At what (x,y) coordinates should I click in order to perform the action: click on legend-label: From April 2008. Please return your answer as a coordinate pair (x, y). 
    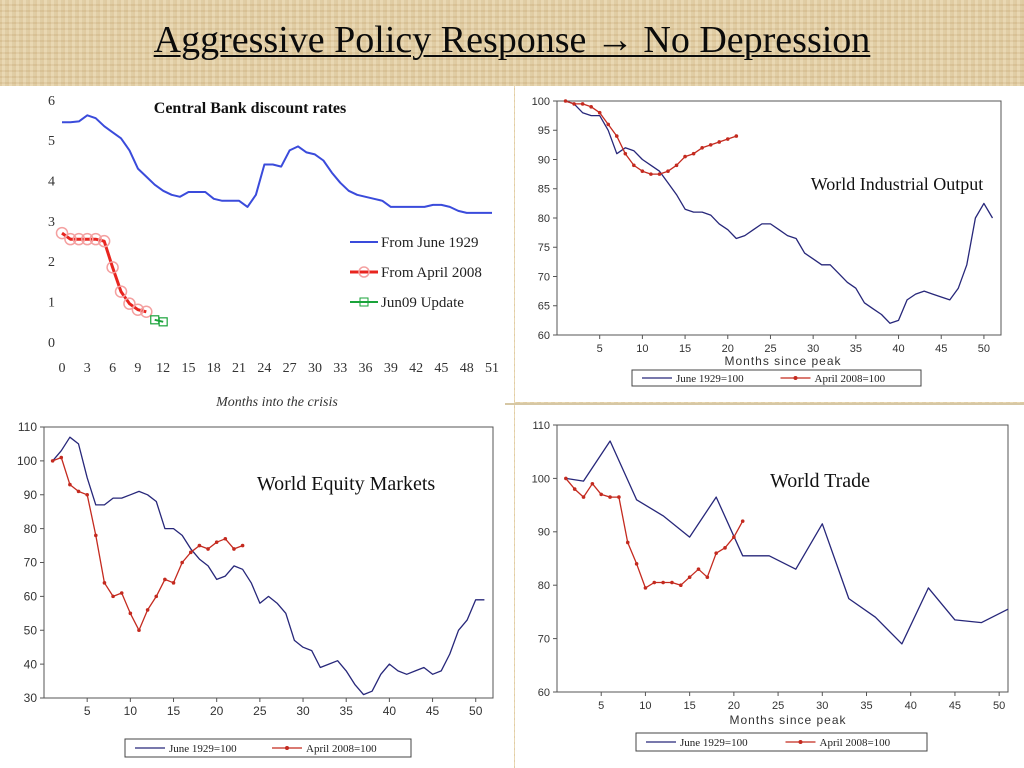
    Looking at the image, I should click on (431, 273).